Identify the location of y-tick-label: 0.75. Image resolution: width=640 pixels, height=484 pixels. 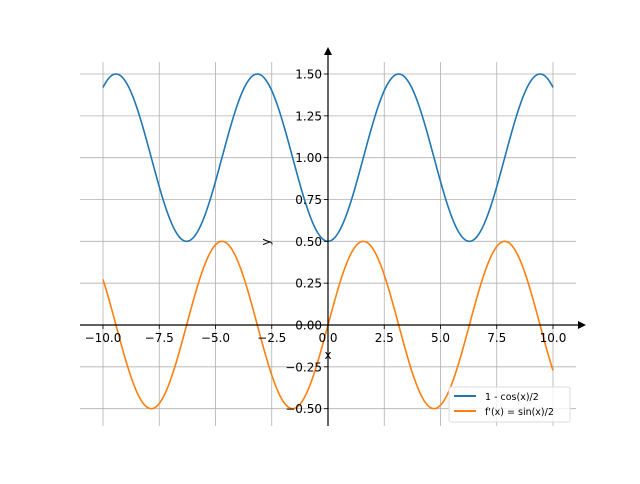
(308, 200).